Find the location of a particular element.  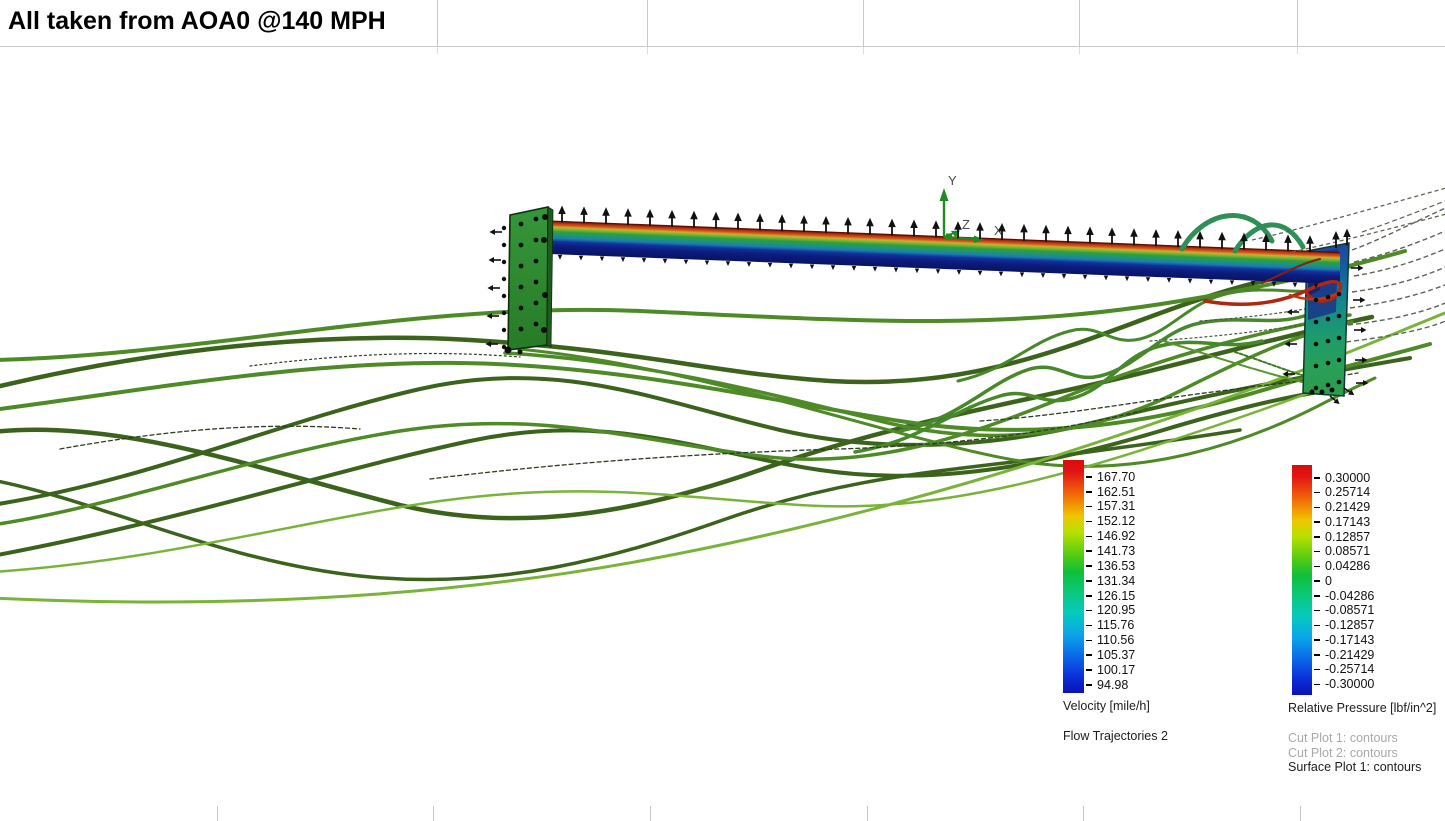

pressure-tick: -0.17143 is located at coordinates (1350, 639).